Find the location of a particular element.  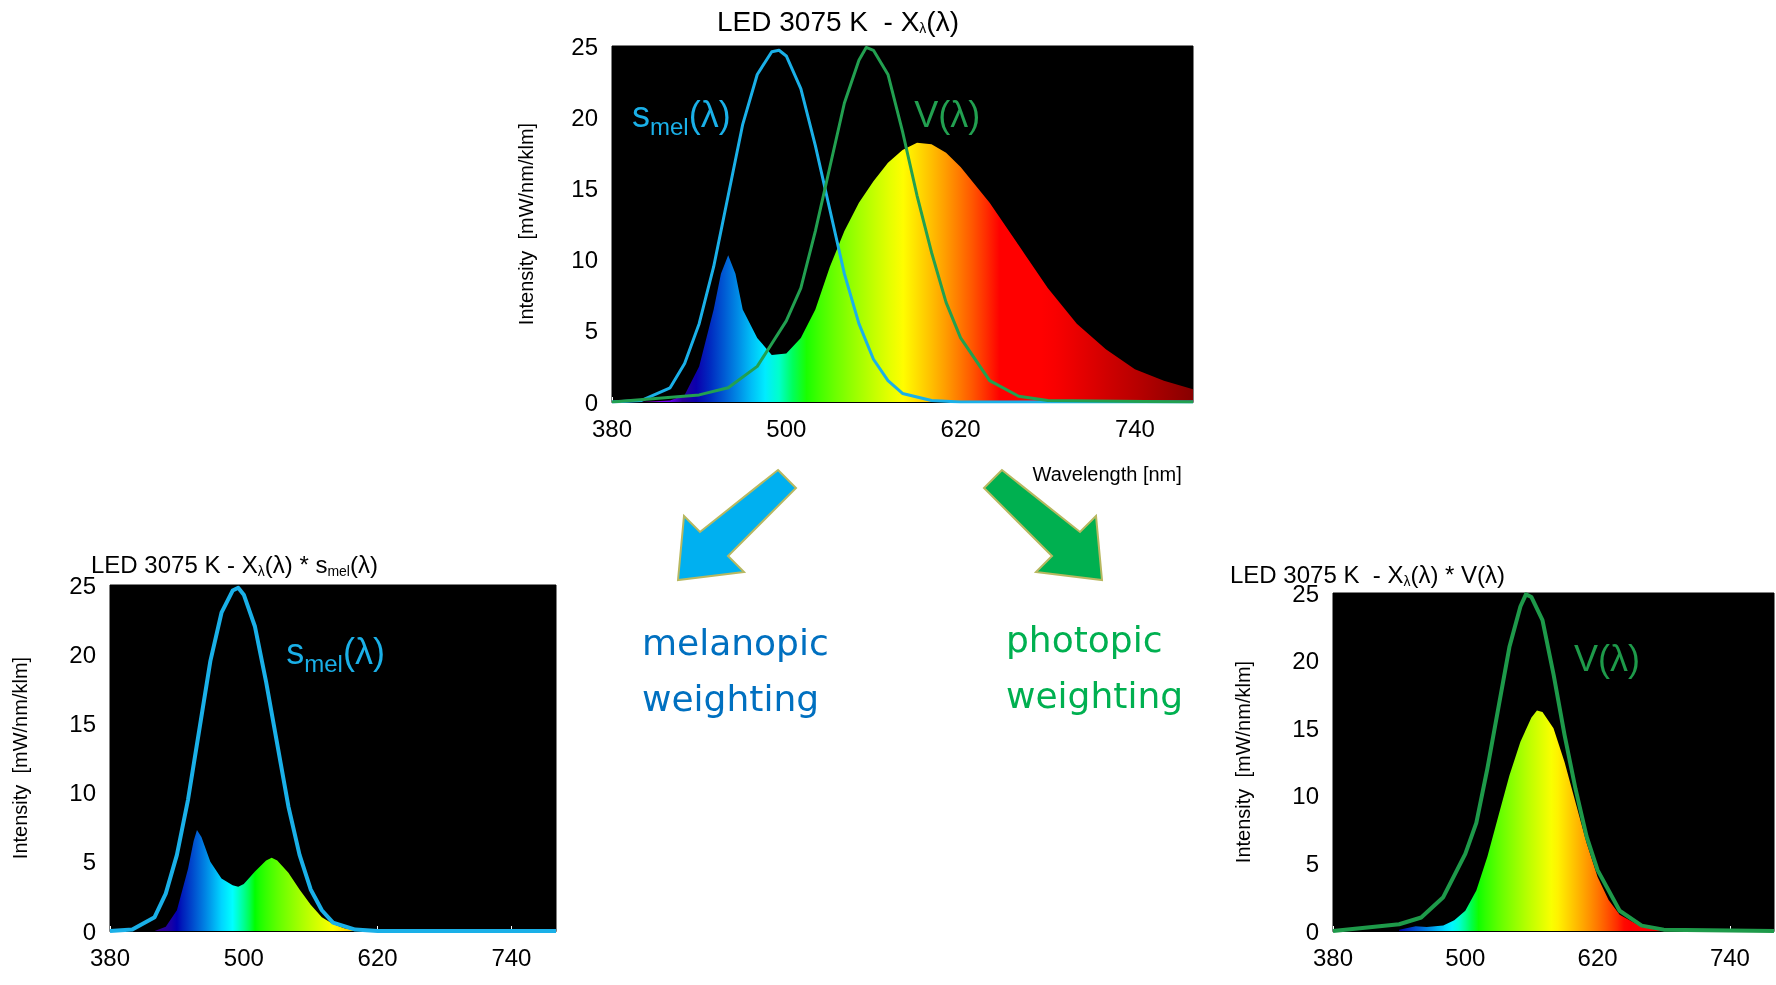

x-axis-title: Wavelength [nm] is located at coordinates (1107, 474).